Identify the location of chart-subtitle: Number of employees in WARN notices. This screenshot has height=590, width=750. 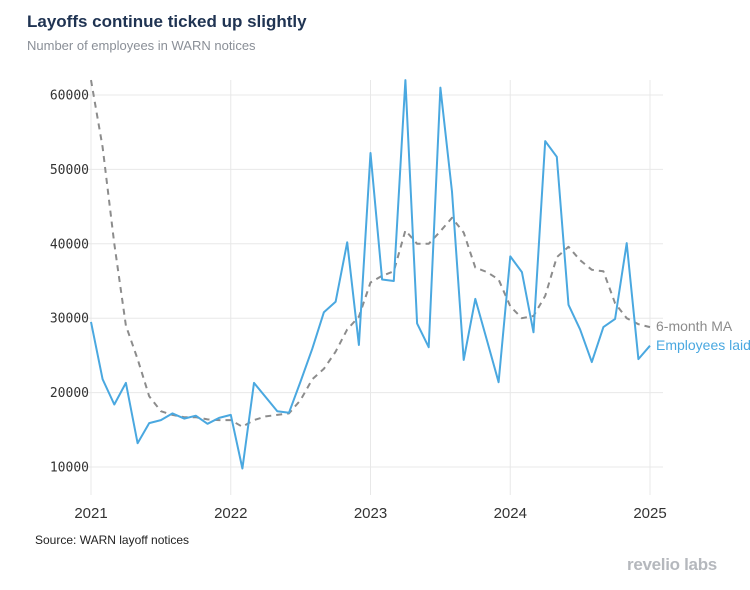
(141, 45).